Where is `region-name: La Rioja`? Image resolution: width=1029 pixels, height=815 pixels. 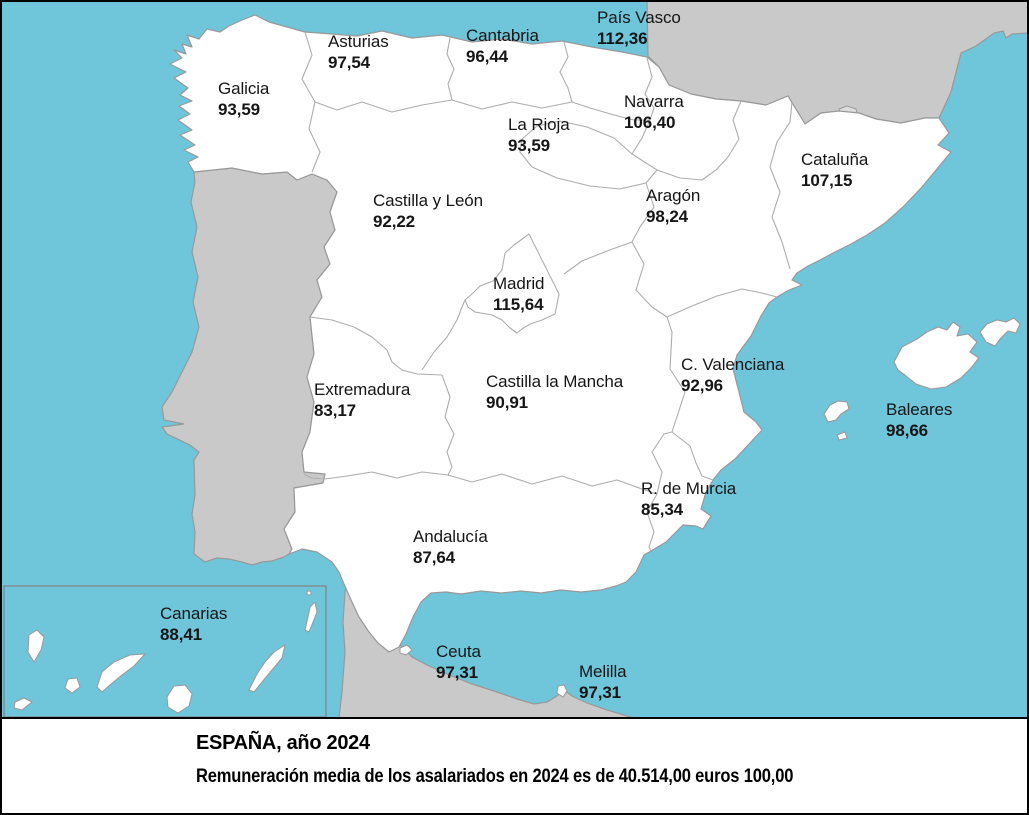 region-name: La Rioja is located at coordinates (539, 124).